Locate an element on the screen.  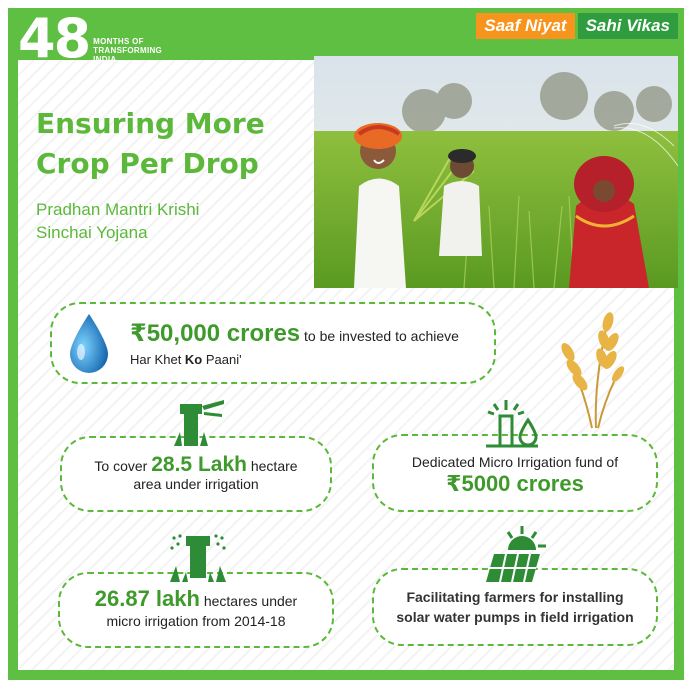
investment-amount: ₹50,000 crores is located at coordinates (215, 333).